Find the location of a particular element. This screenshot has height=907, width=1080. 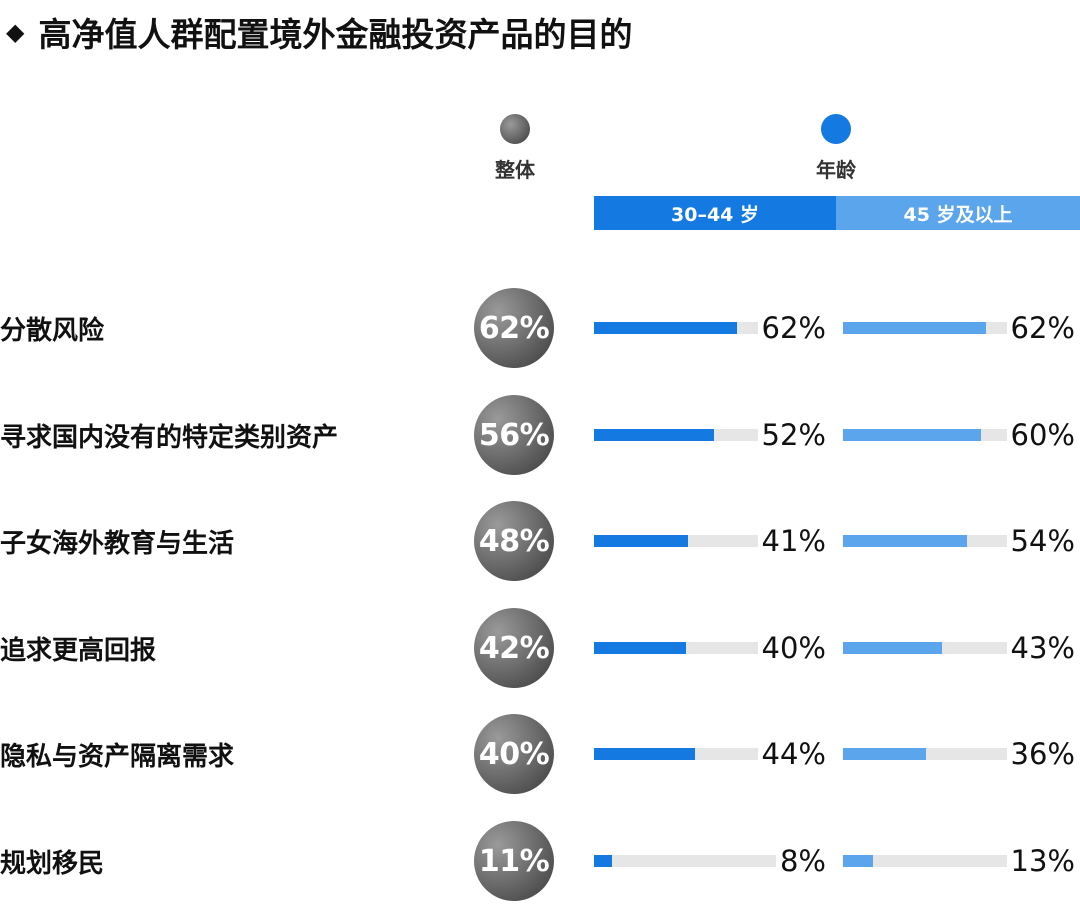

overall-legend-dot is located at coordinates (515, 129).